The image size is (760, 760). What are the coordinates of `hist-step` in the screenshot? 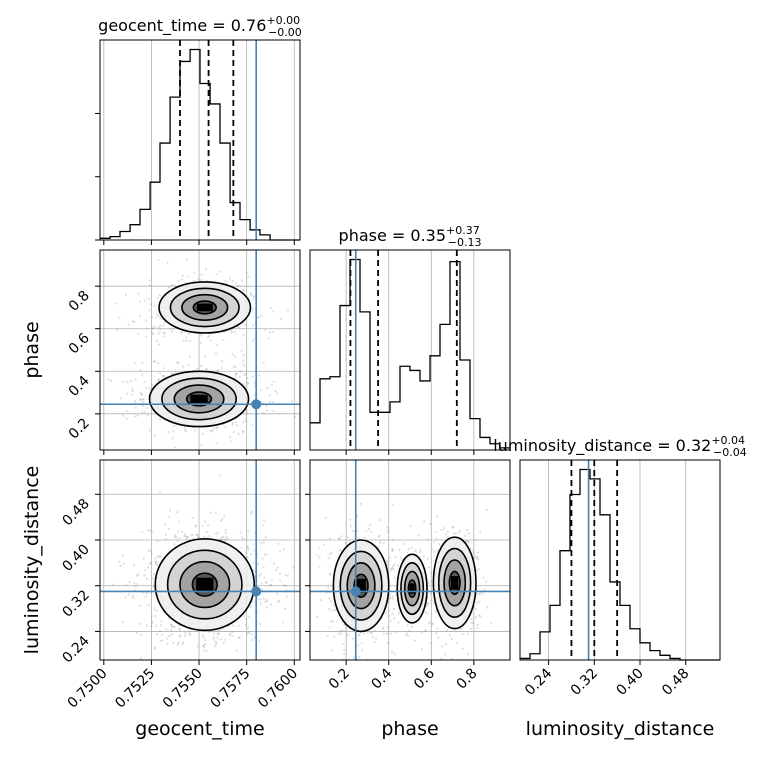 It's located at (410, 353).